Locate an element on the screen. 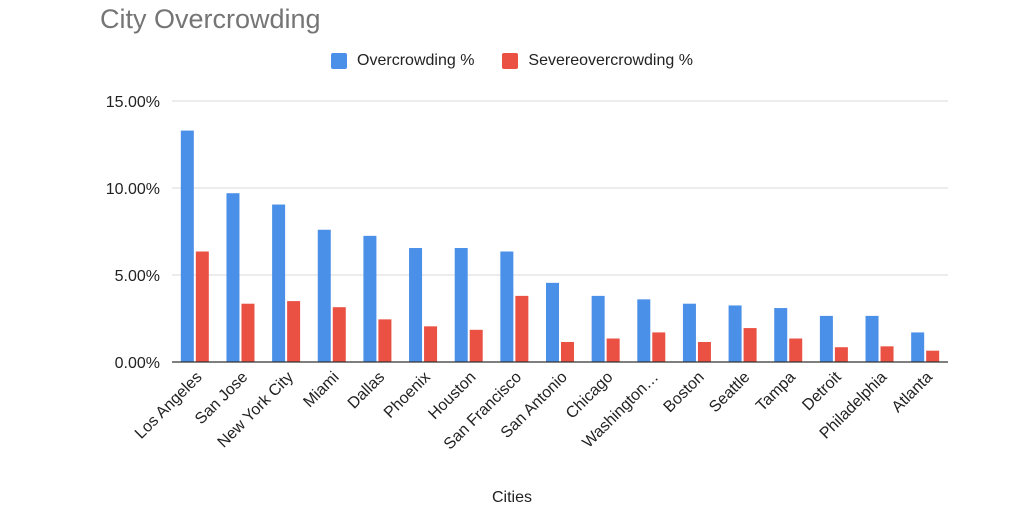 Image resolution: width=1024 pixels, height=512 pixels. x-tick-label: Atlanta is located at coordinates (912, 392).